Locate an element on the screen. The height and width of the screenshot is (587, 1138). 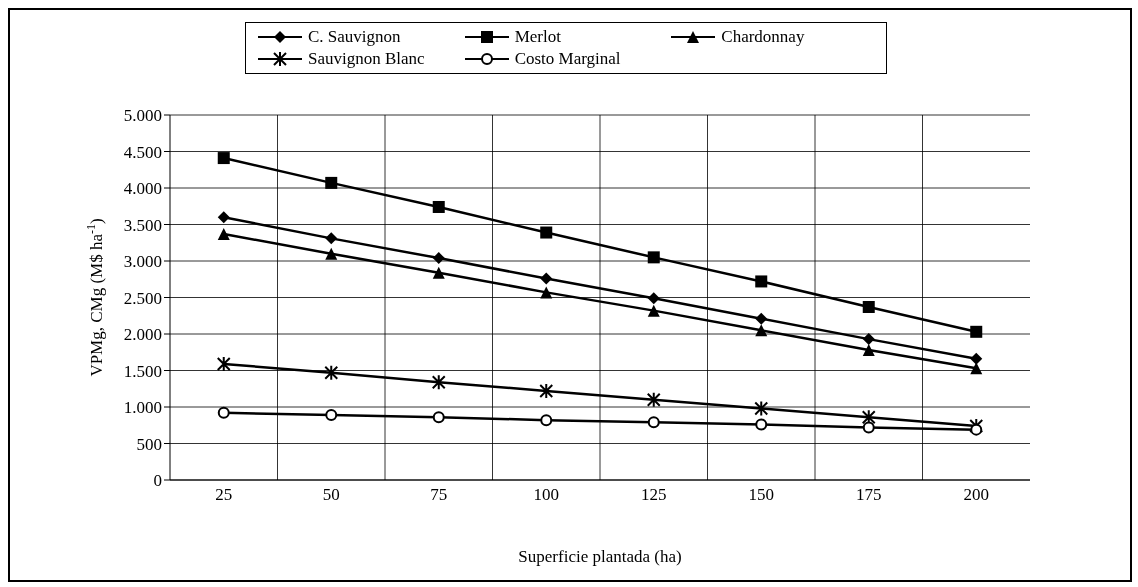
y-tick-label: 1.500 is located at coordinates (142, 371).